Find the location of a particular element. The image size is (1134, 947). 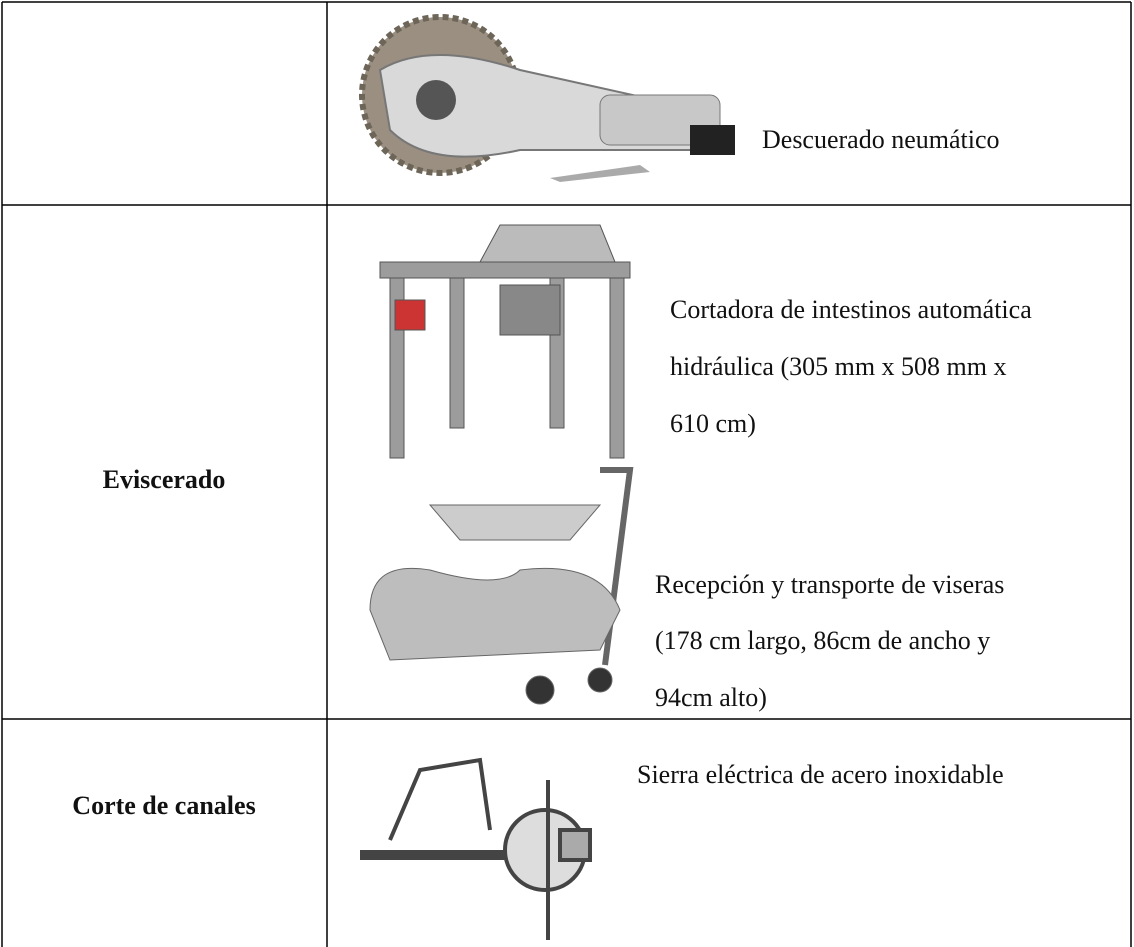

stage-label: Corte de canales is located at coordinates (164, 805).